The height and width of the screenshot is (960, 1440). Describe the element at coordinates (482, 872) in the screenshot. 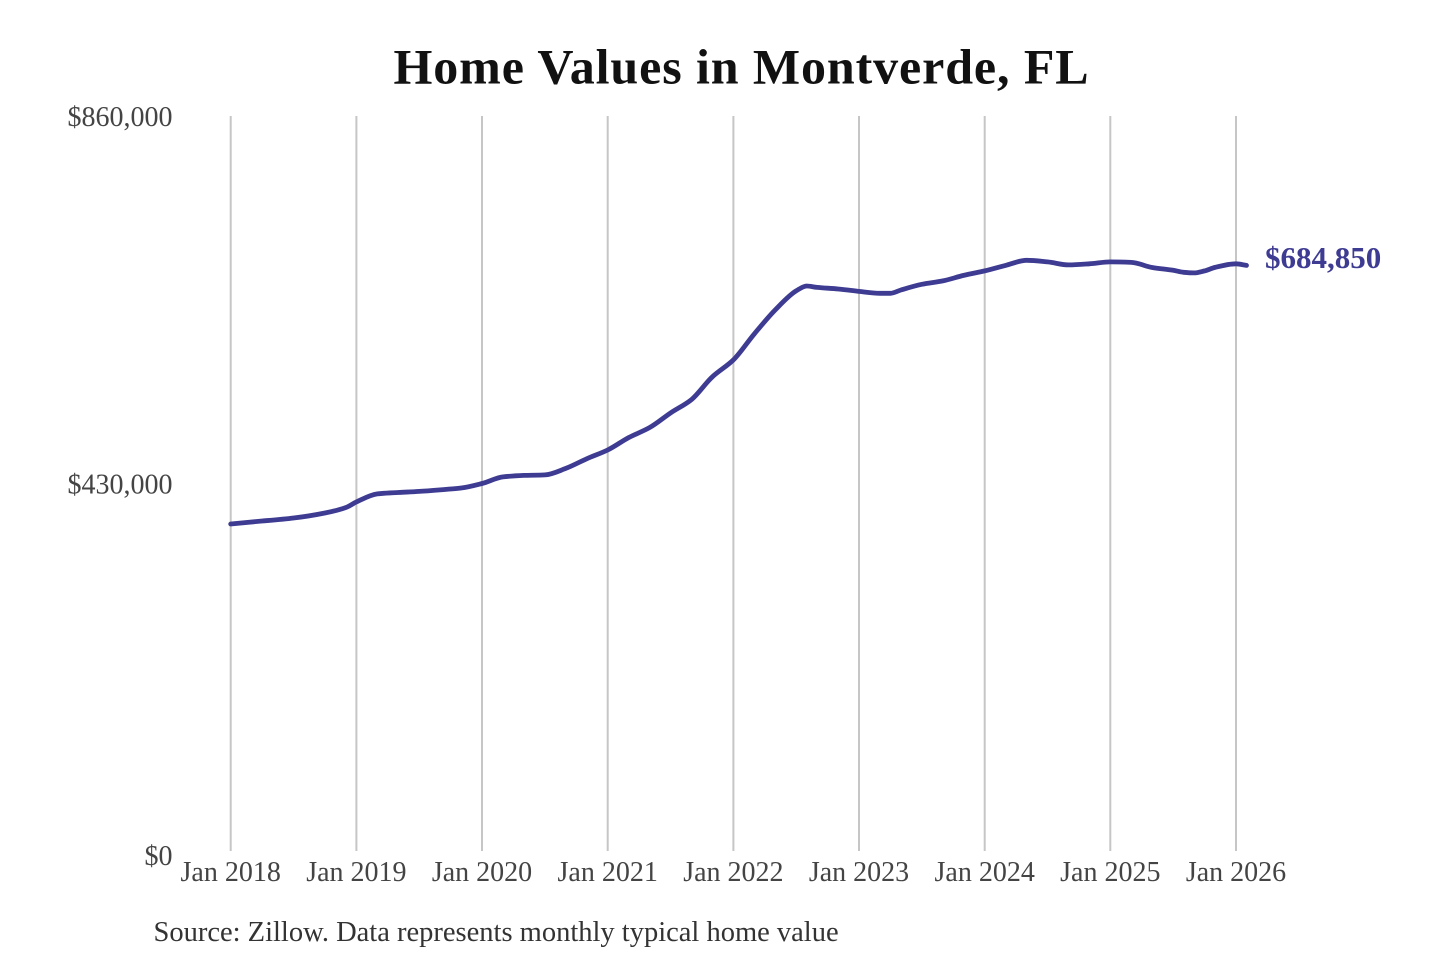

I see `svg-text: Jan 2020` at that location.